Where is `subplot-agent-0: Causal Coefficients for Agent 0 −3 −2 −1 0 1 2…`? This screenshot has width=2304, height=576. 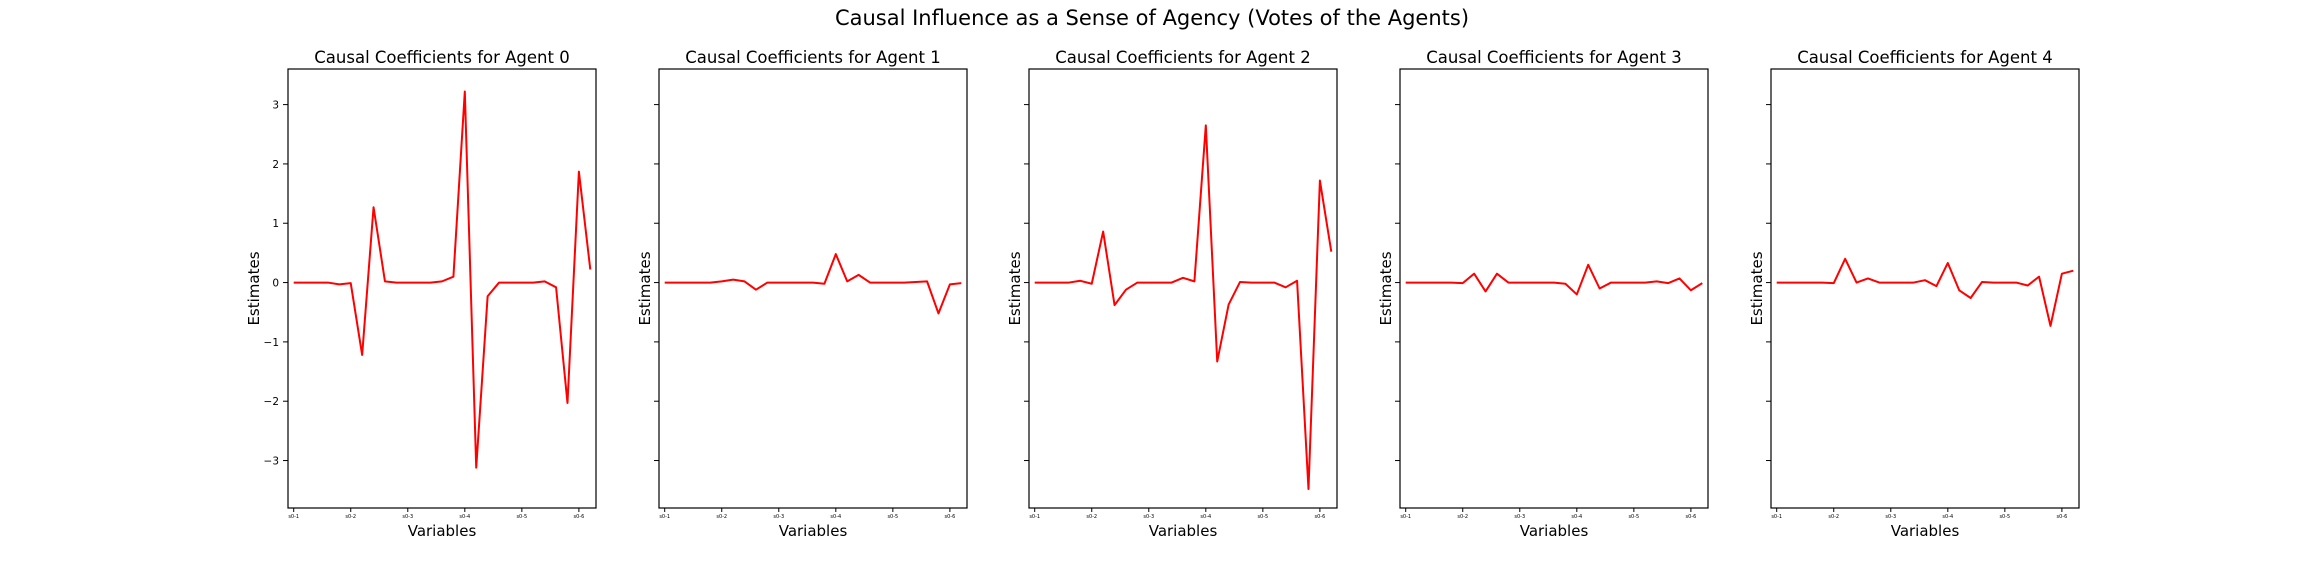 subplot-agent-0: Causal Coefficients for Agent 0 −3 −2 −1 0 1 2… is located at coordinates (421, 294).